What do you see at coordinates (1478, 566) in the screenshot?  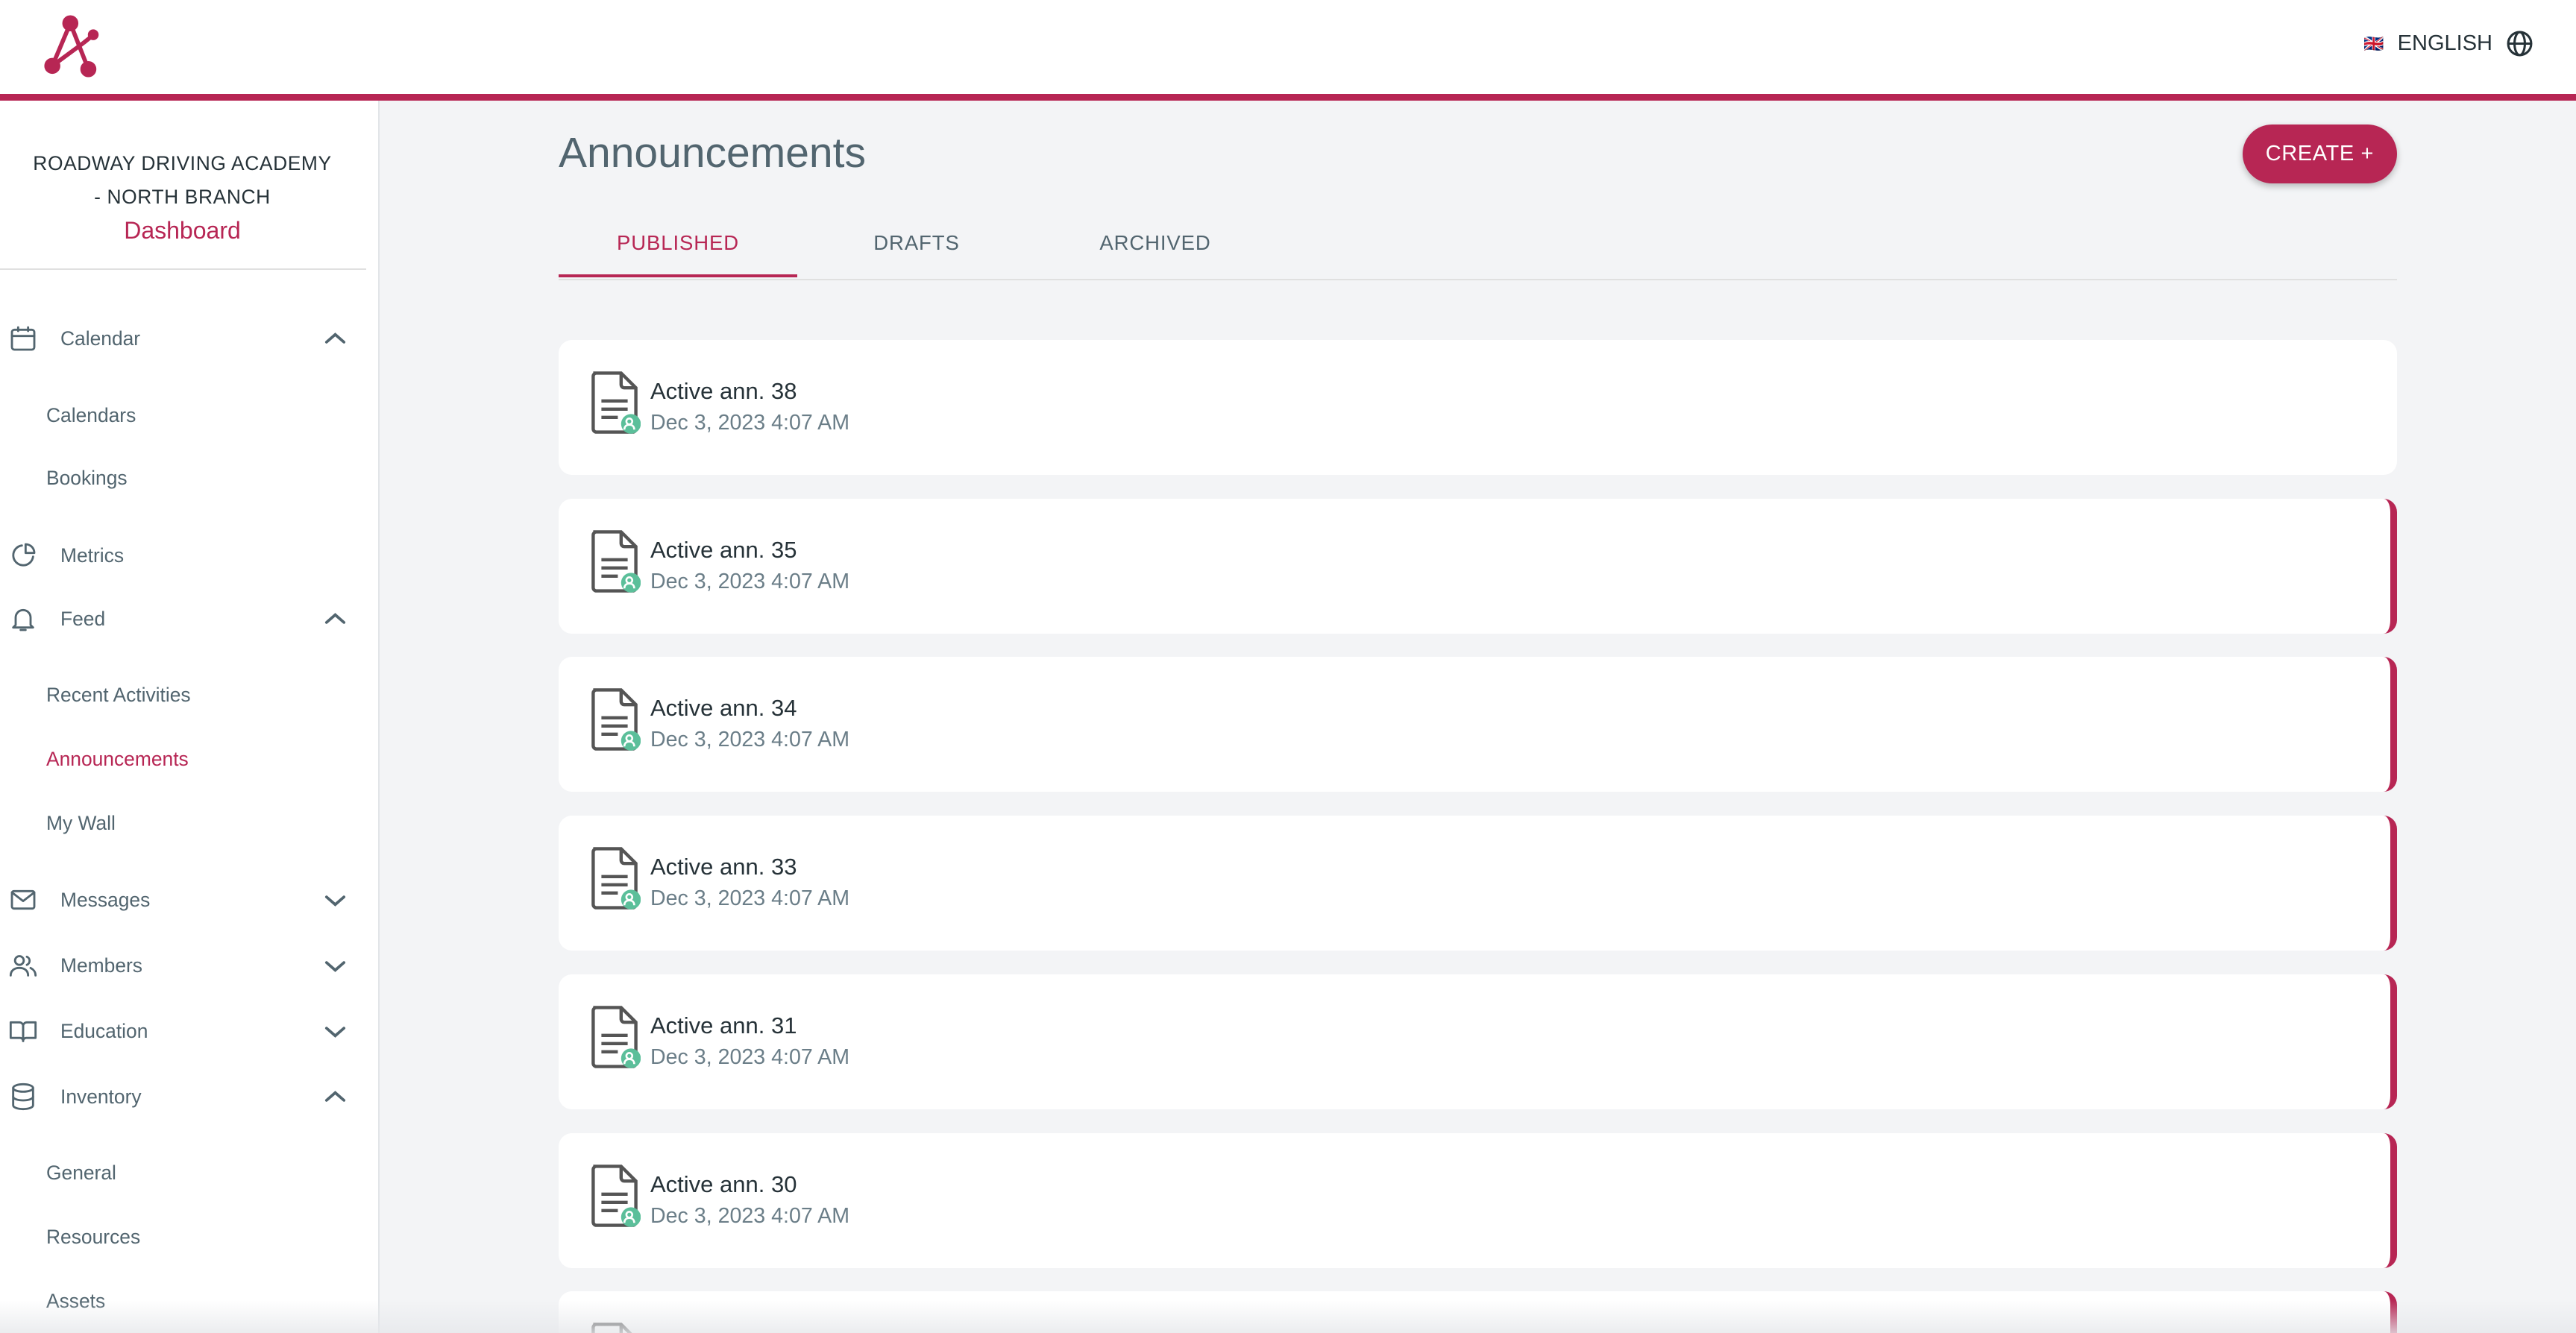 I see `announcement-card: Active ann. 35 Dec 3, 2023 4:07 AM` at bounding box center [1478, 566].